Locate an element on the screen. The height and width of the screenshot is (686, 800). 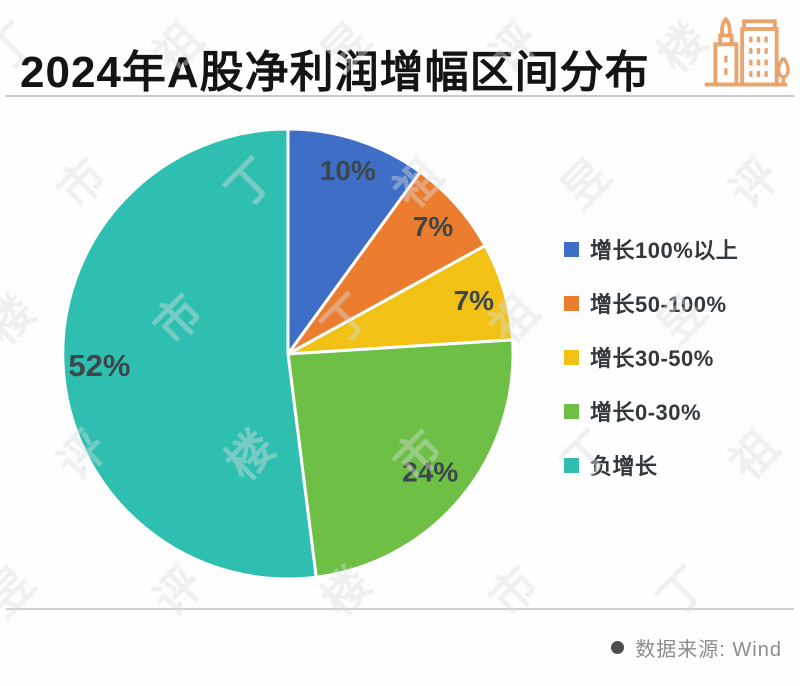
slice-value-label-2: 7% is located at coordinates (474, 300).